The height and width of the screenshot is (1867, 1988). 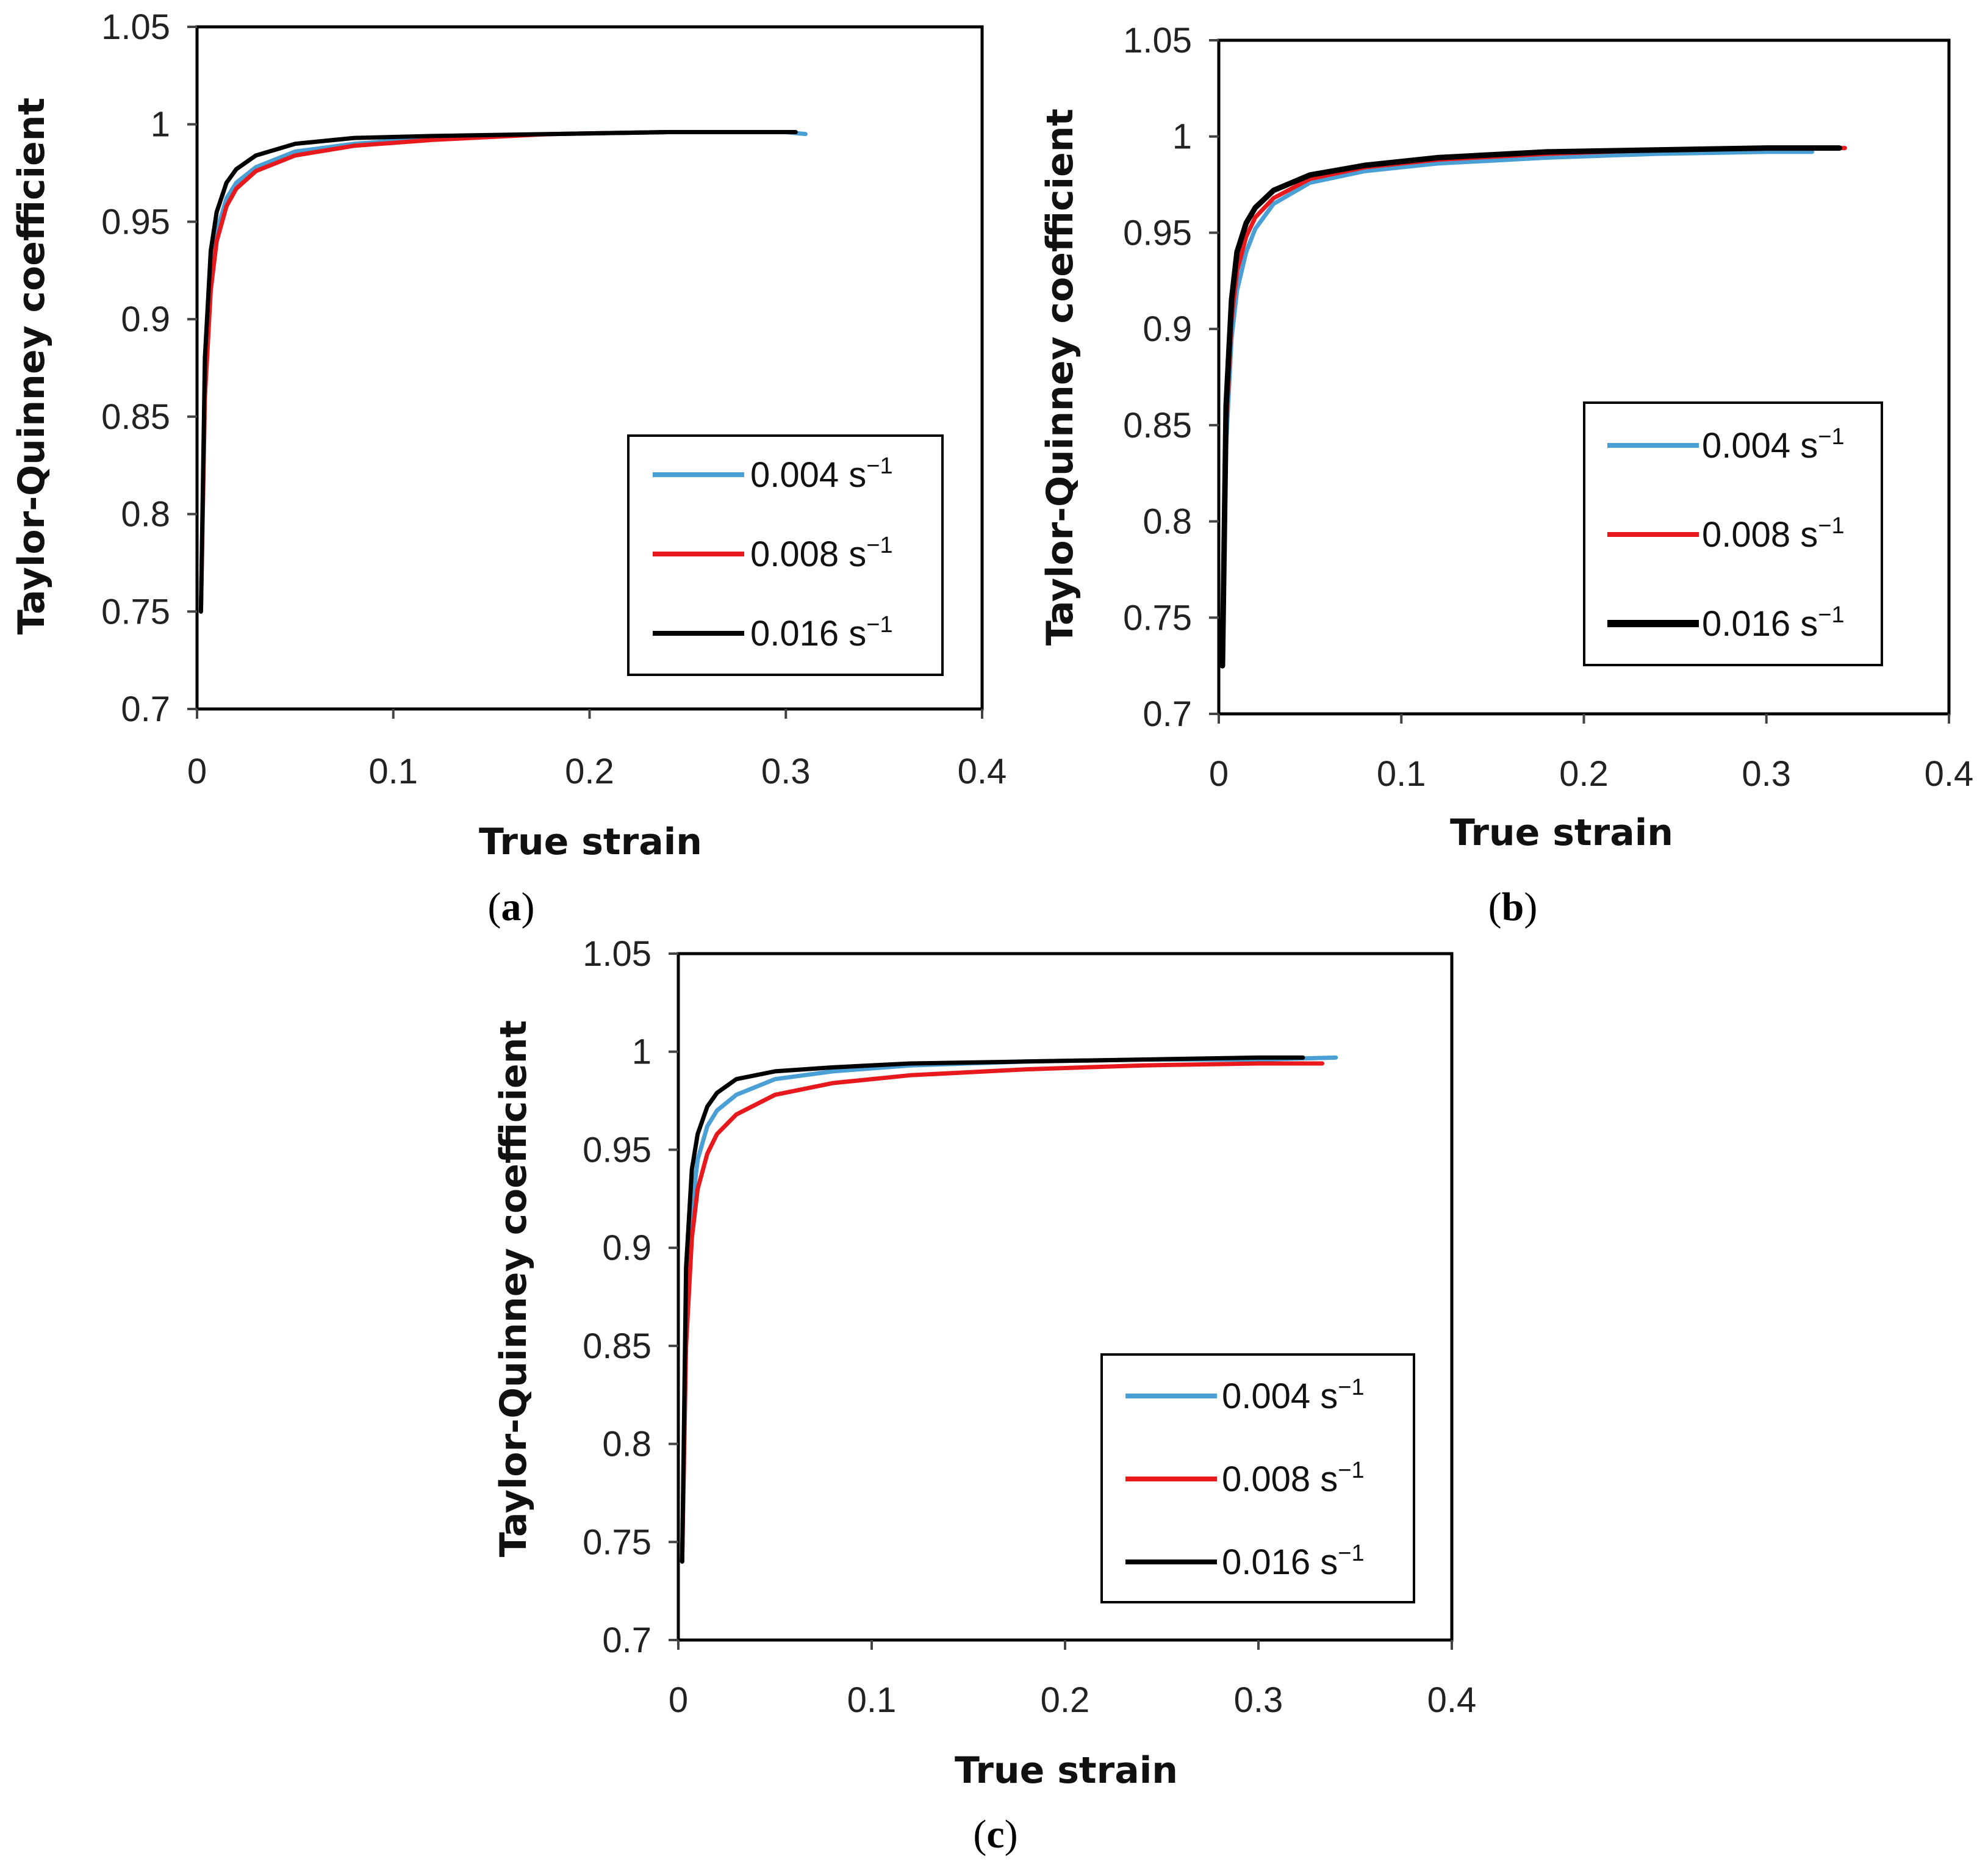 I want to click on panel-label: (c), so click(x=995, y=1835).